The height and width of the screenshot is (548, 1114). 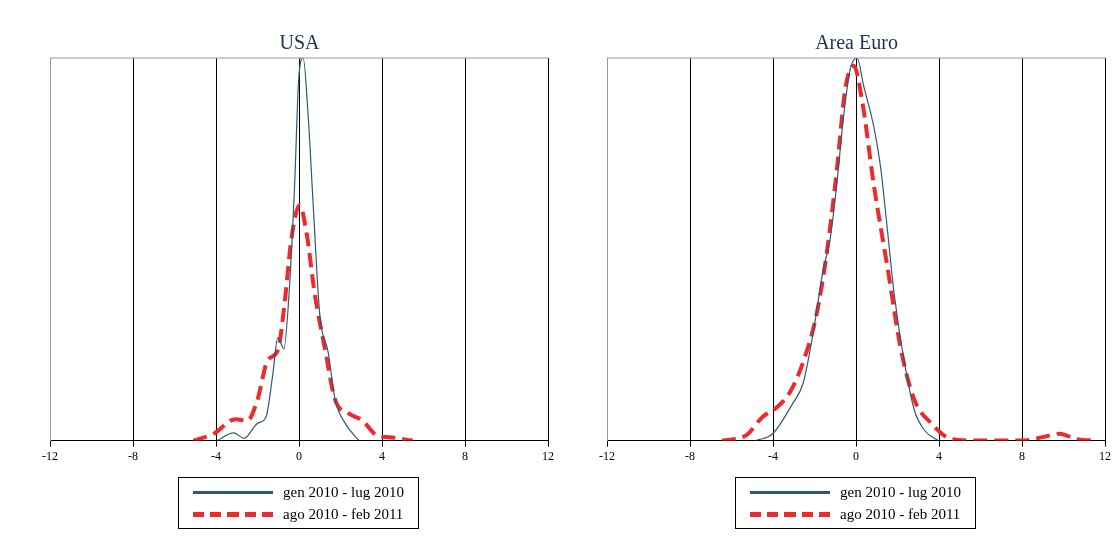 What do you see at coordinates (300, 42) in the screenshot?
I see `chart-title: USA` at bounding box center [300, 42].